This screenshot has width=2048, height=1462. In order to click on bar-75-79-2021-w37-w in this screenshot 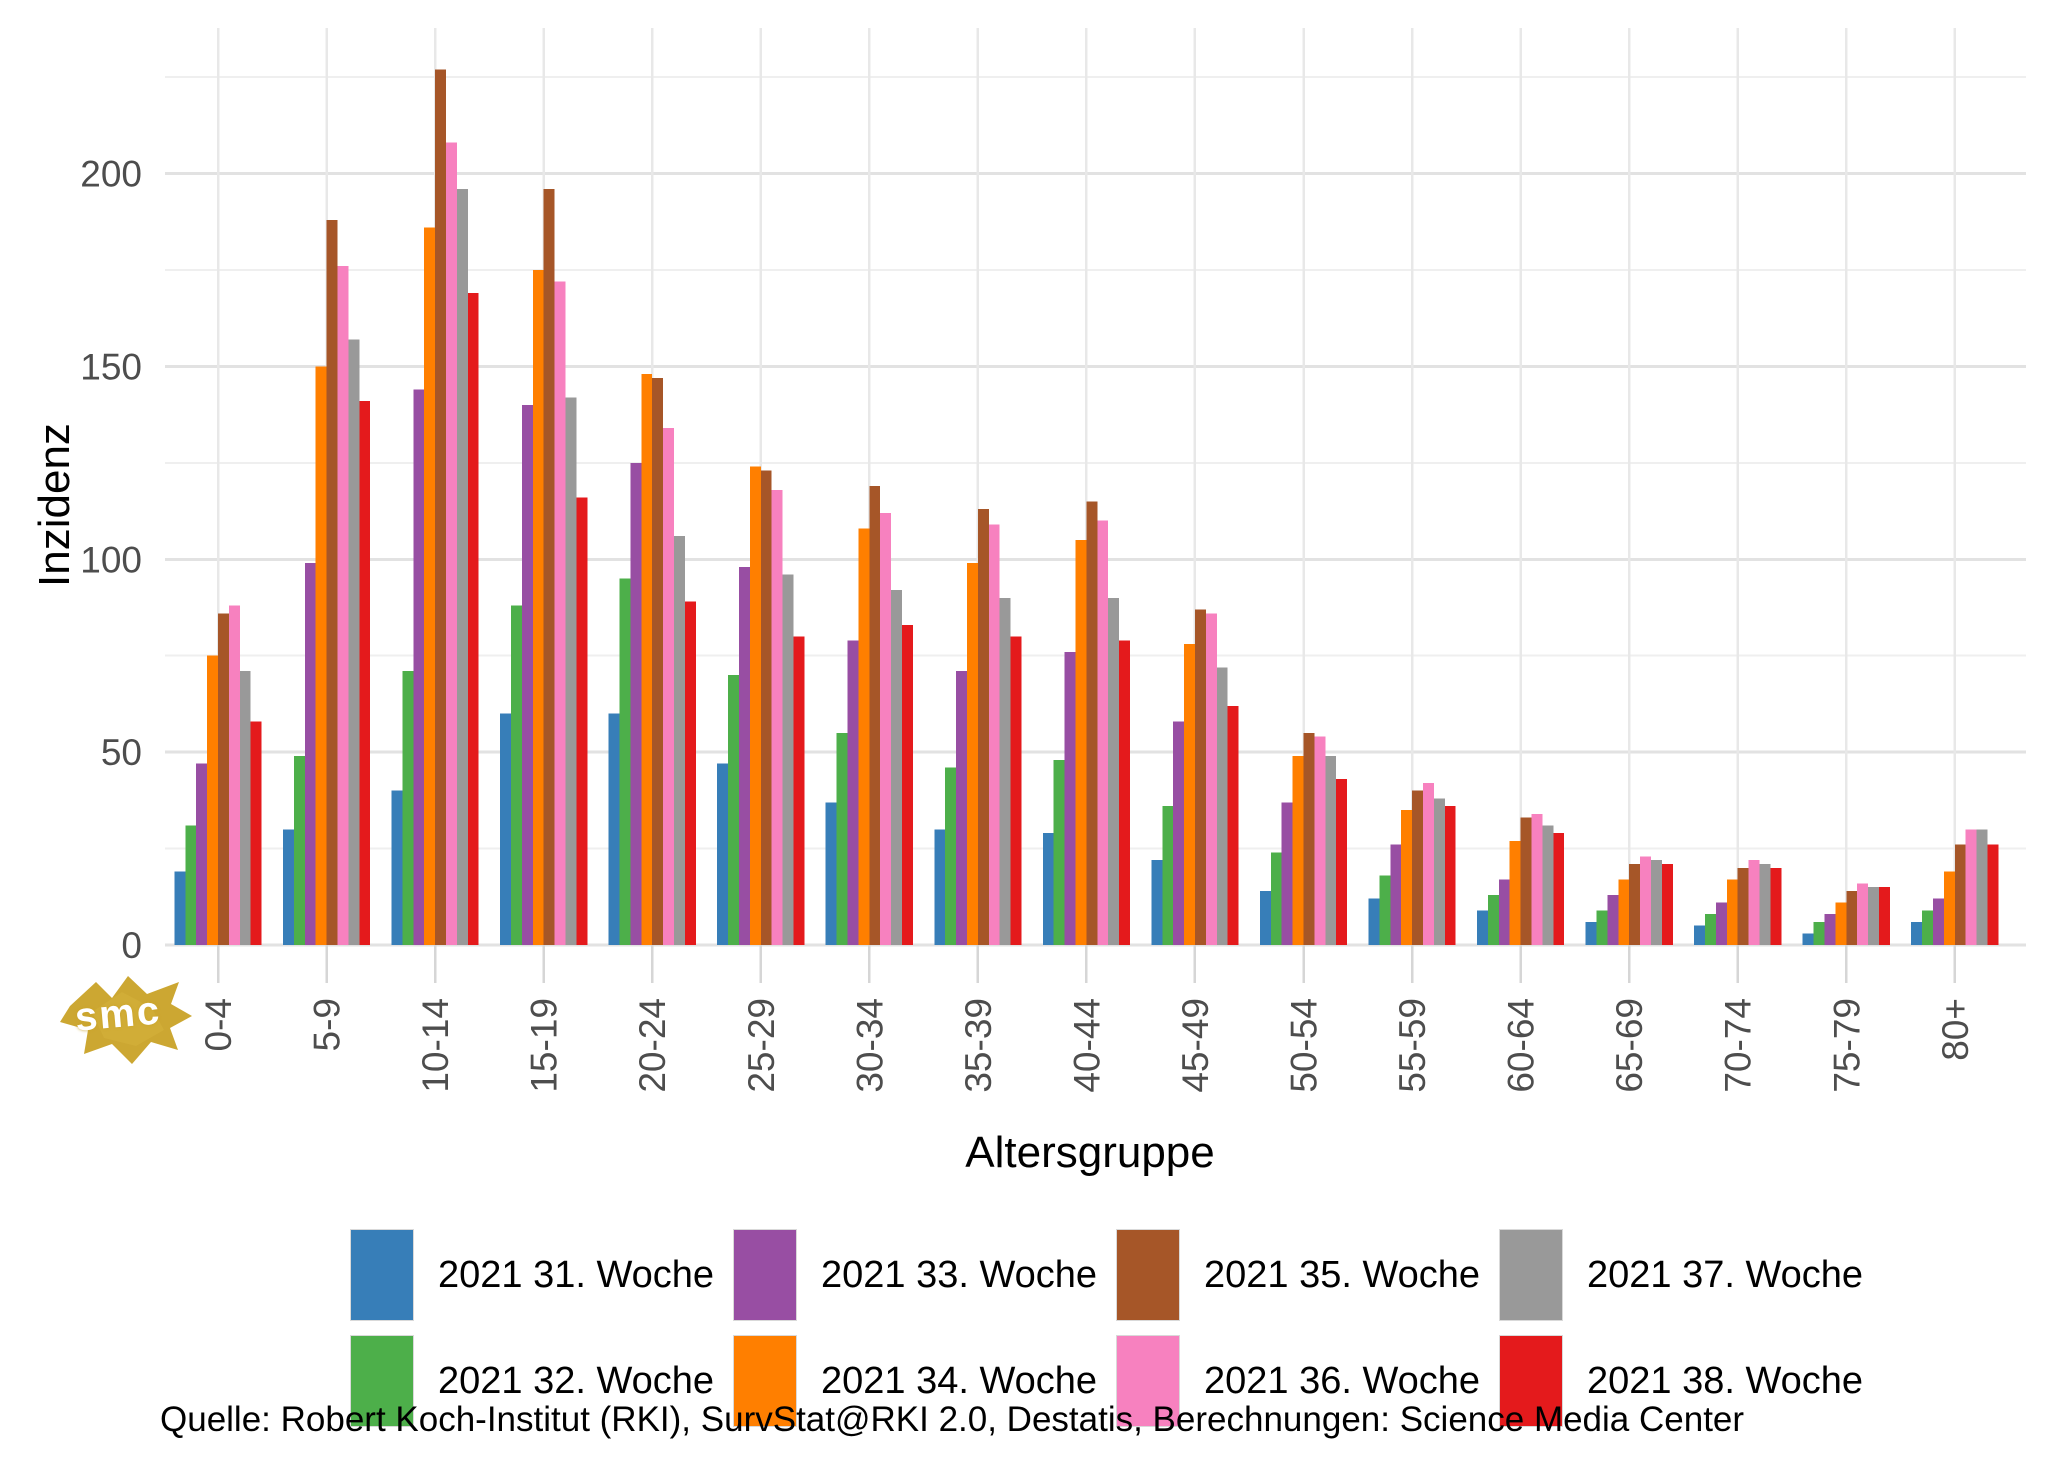, I will do `click(1873, 916)`.